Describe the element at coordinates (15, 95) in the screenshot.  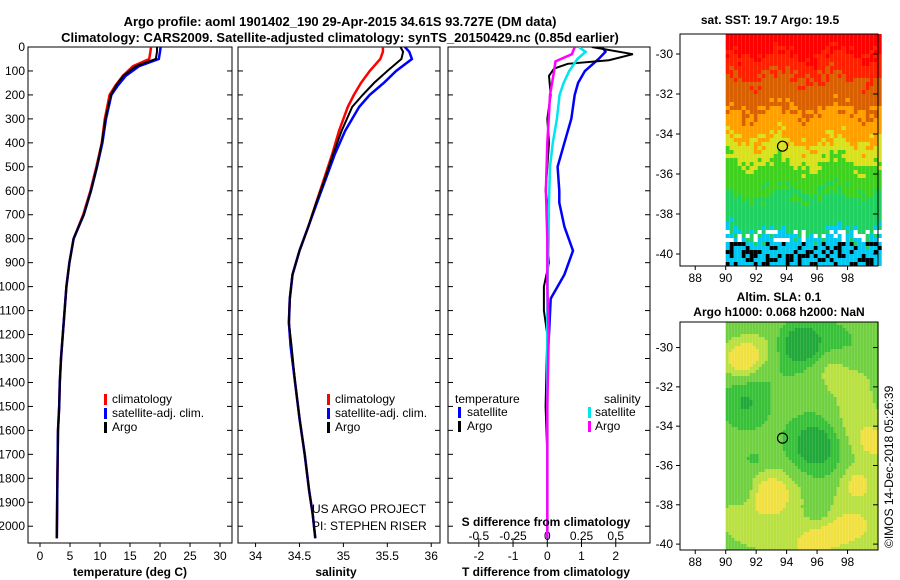
I see `depth-tick-label: 200` at that location.